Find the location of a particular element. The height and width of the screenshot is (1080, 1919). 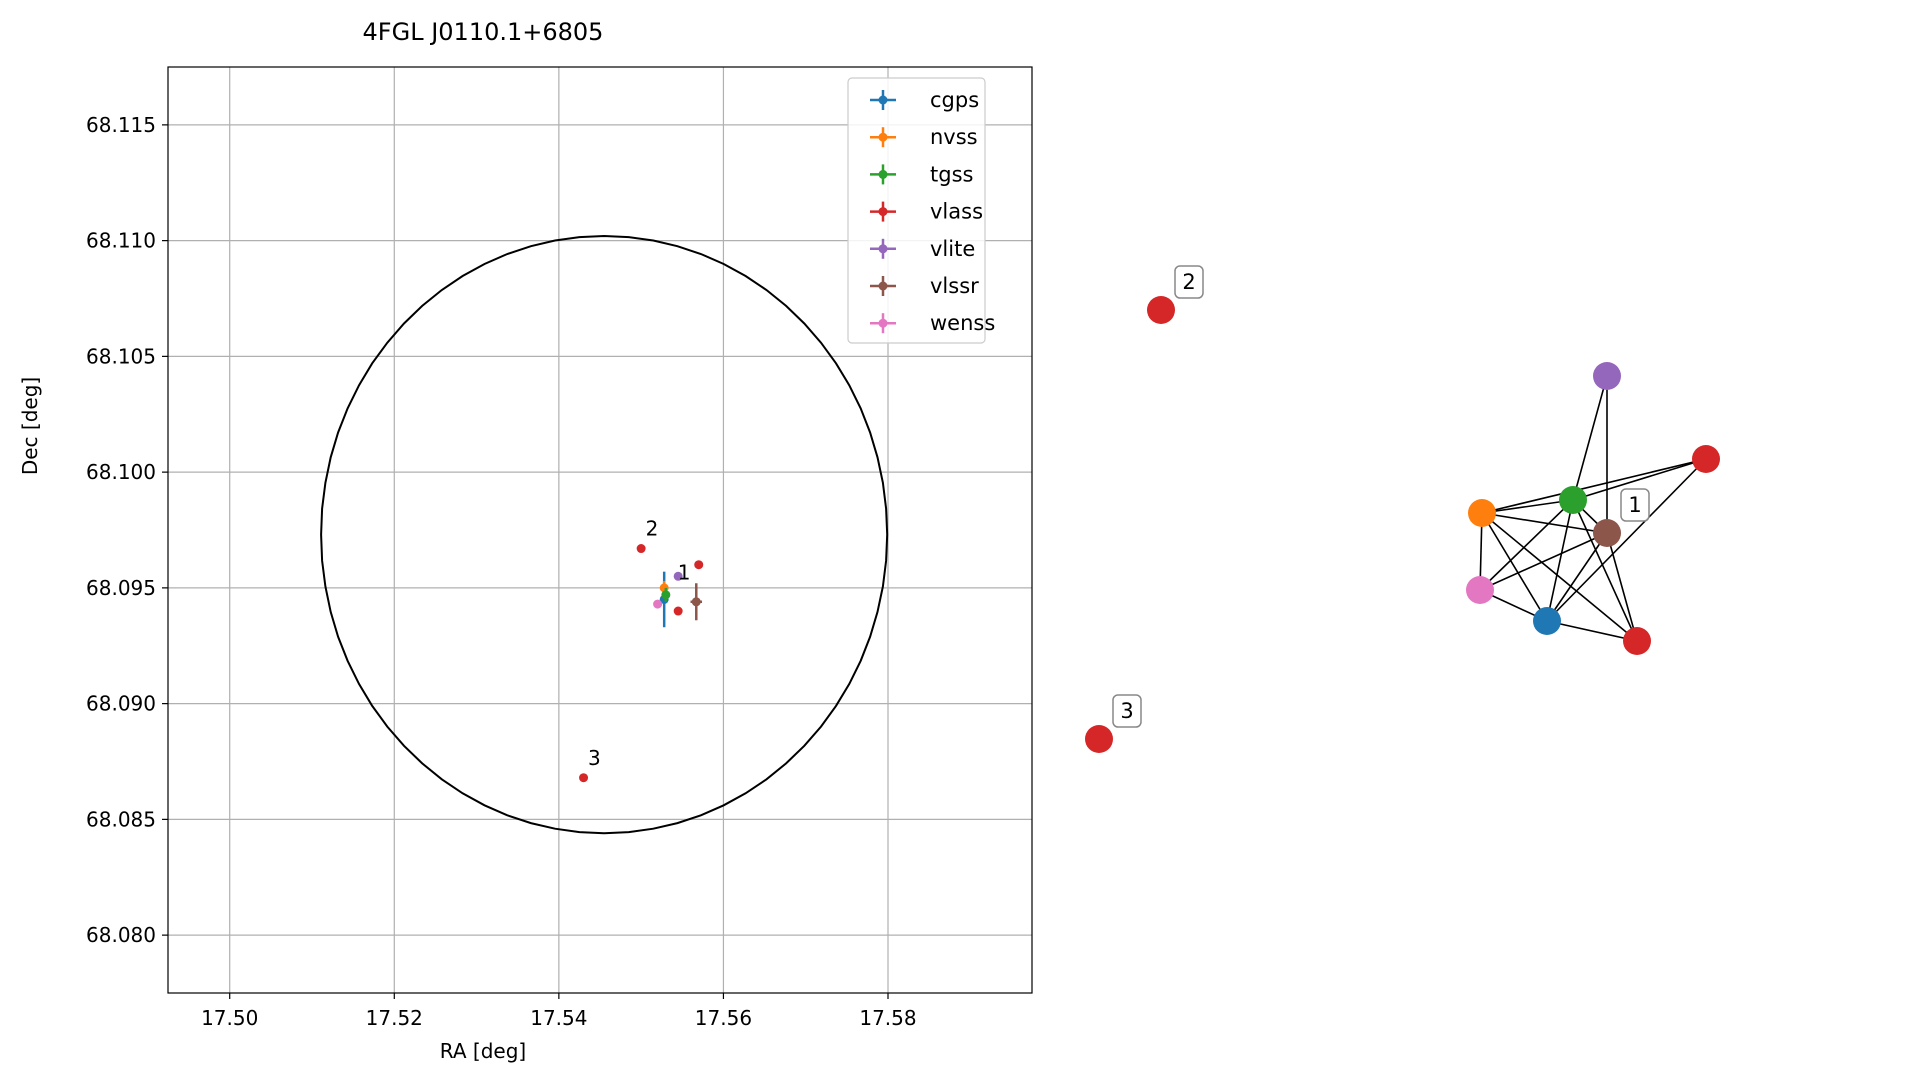

marker-vlssr is located at coordinates (696, 602).